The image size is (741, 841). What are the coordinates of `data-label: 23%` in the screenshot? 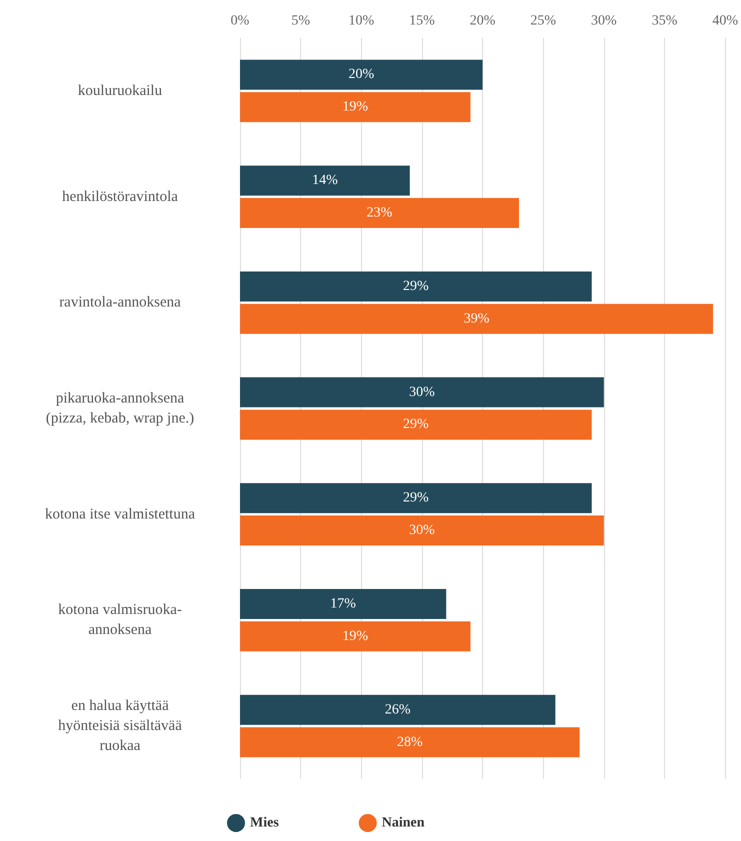 It's located at (379, 212).